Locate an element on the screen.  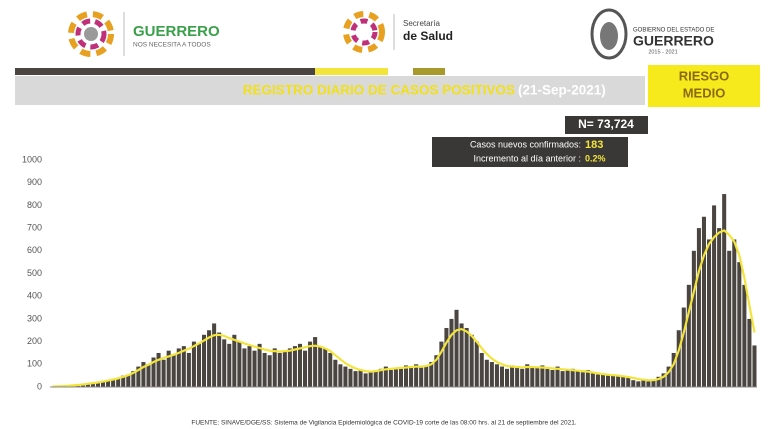
logo-text: 2015 - 2021 is located at coordinates (662, 52).